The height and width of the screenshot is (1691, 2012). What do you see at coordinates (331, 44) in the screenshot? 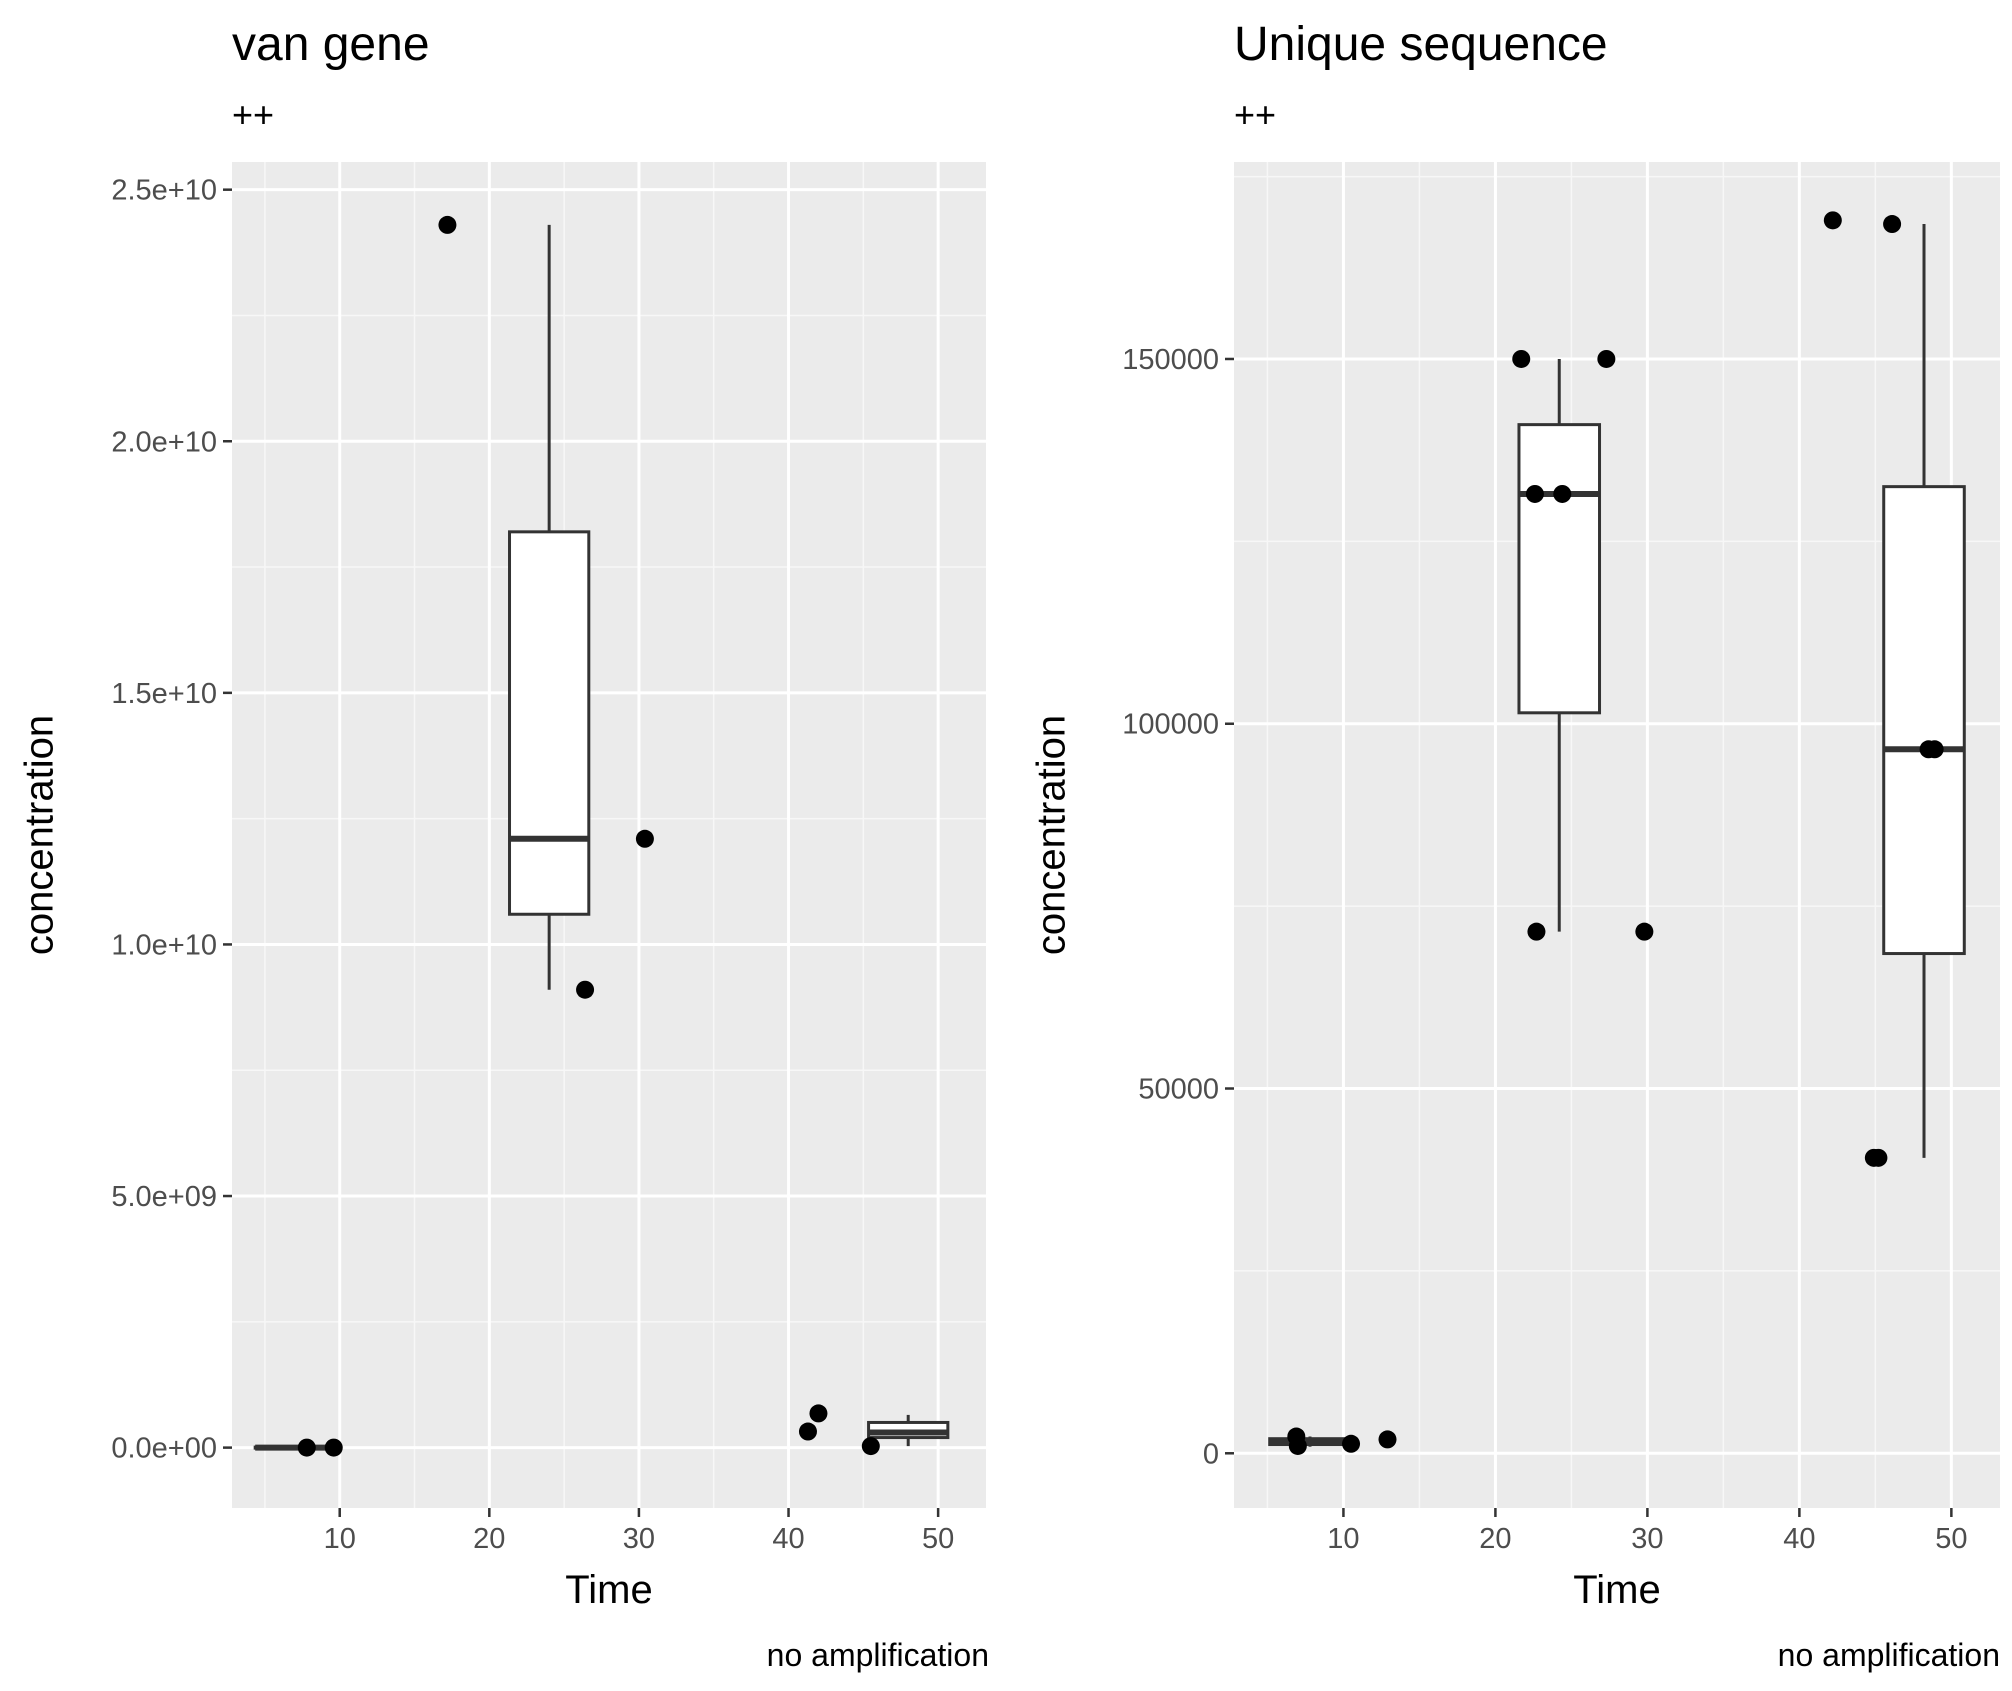
I see `chart-title: van gene` at bounding box center [331, 44].